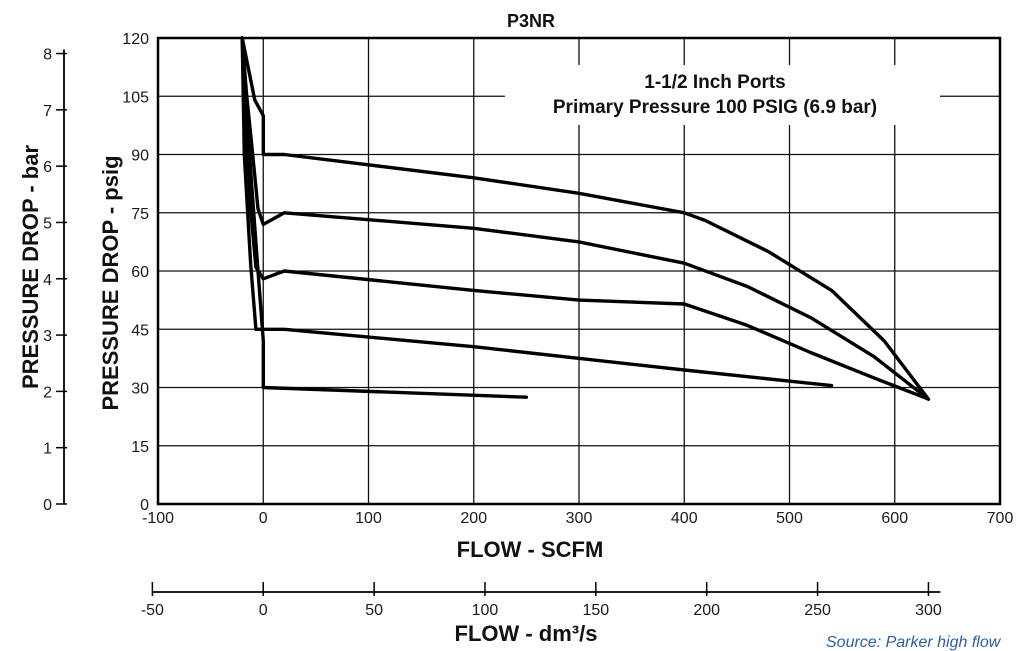 This screenshot has height=651, width=1032. What do you see at coordinates (595, 610) in the screenshot?
I see `secondary-x-tick-label: 150` at bounding box center [595, 610].